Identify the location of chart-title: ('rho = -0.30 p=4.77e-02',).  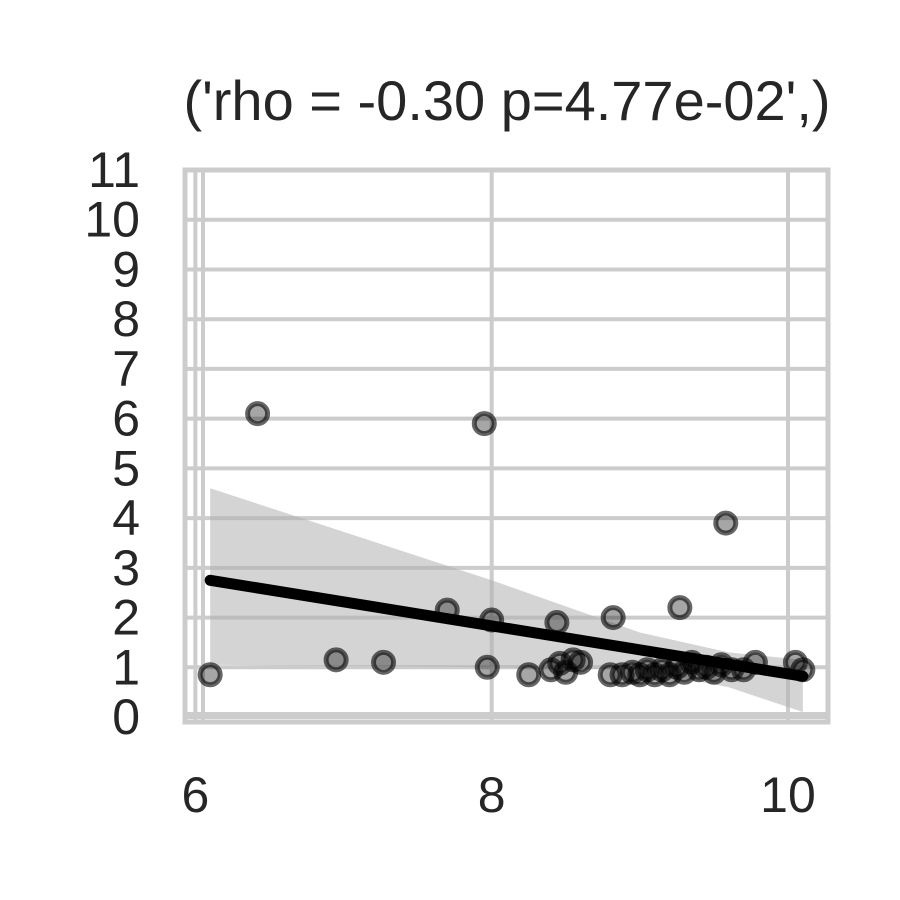
(506, 100).